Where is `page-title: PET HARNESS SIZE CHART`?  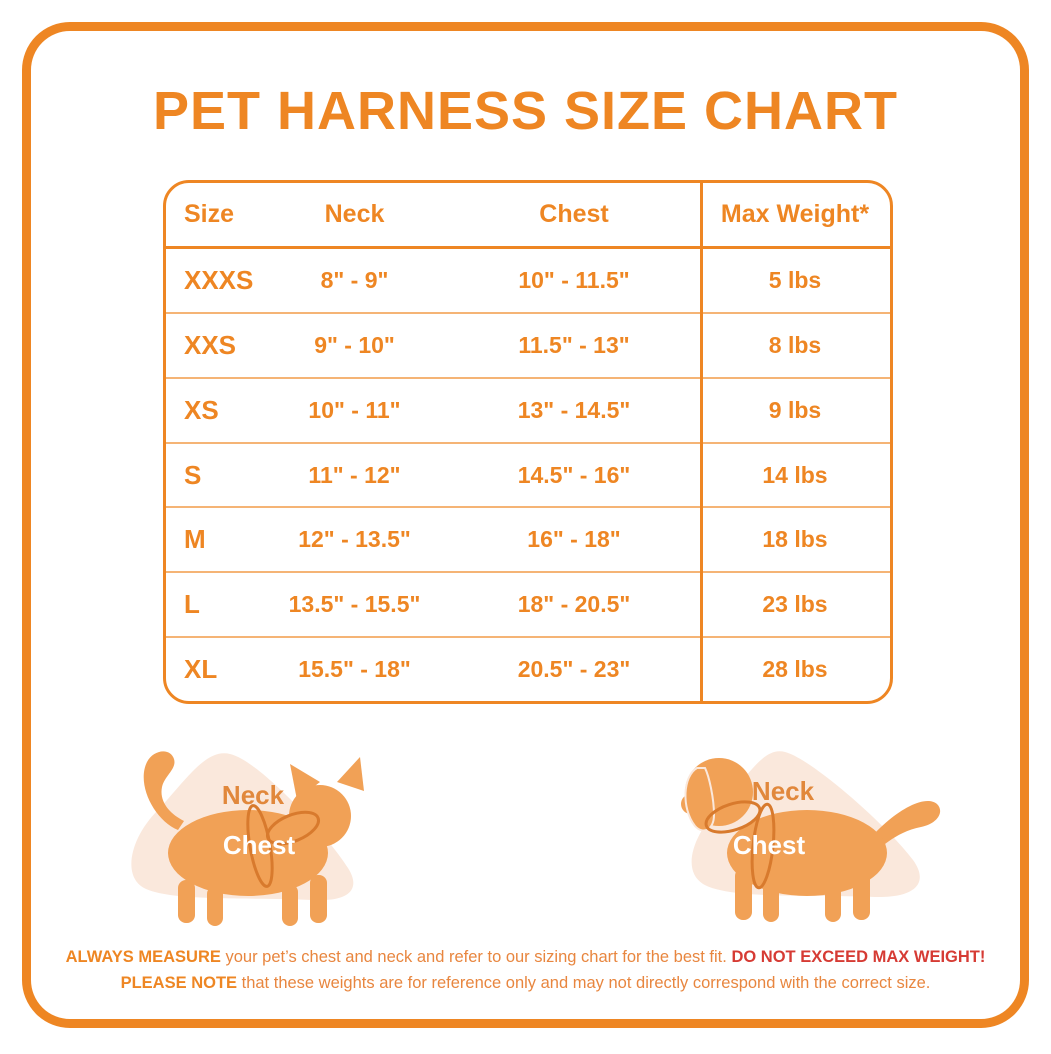 page-title: PET HARNESS SIZE CHART is located at coordinates (525, 111).